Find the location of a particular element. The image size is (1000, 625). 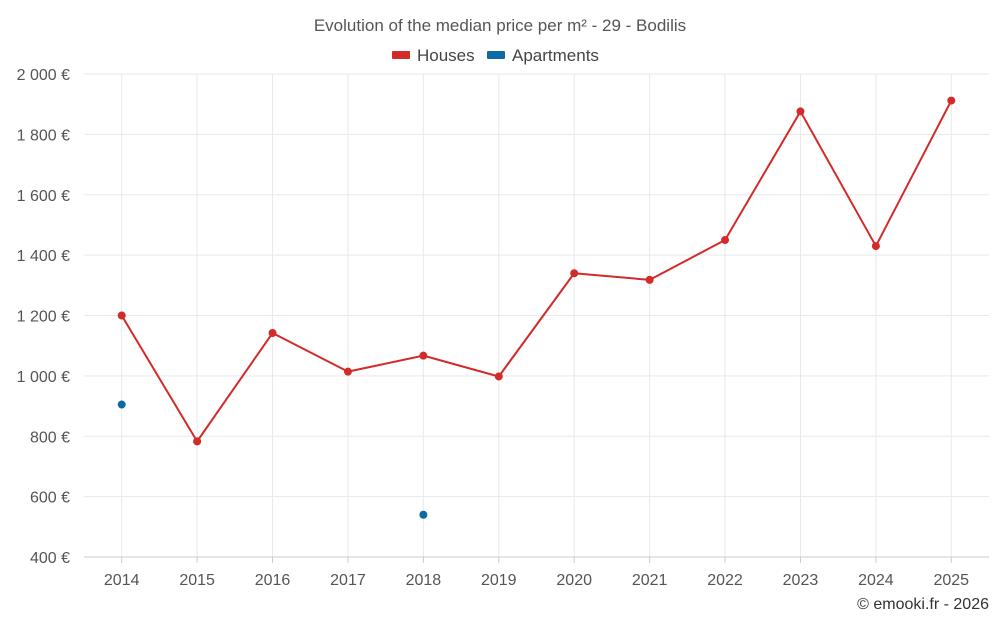

y-tick-label: 2 000 € is located at coordinates (43, 75).